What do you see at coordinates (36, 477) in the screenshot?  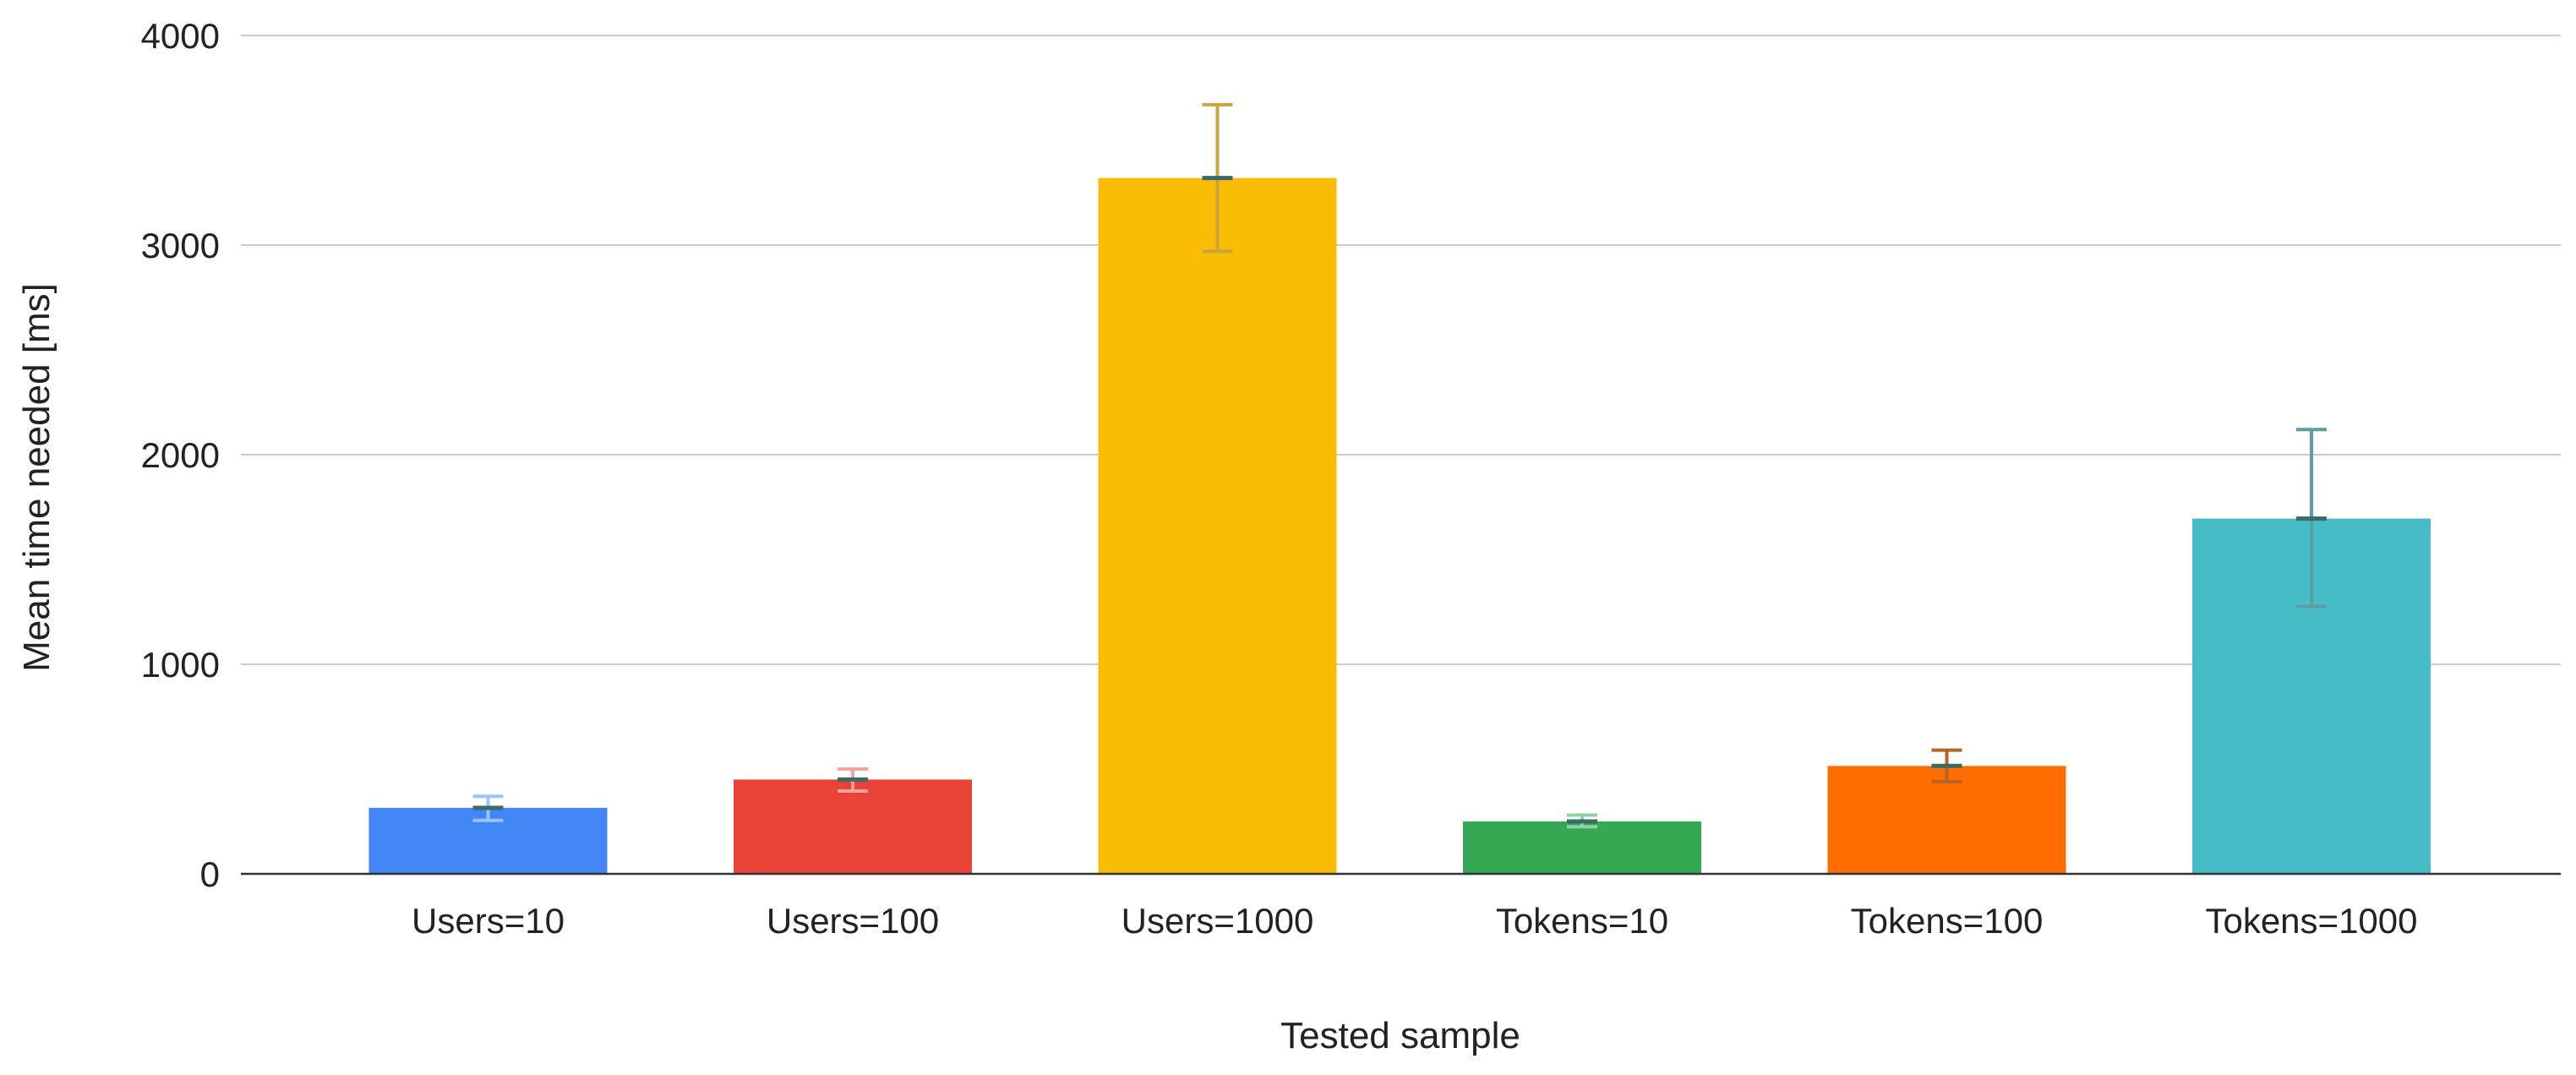 I see `y-axis-title: Mean time needed [ms]` at bounding box center [36, 477].